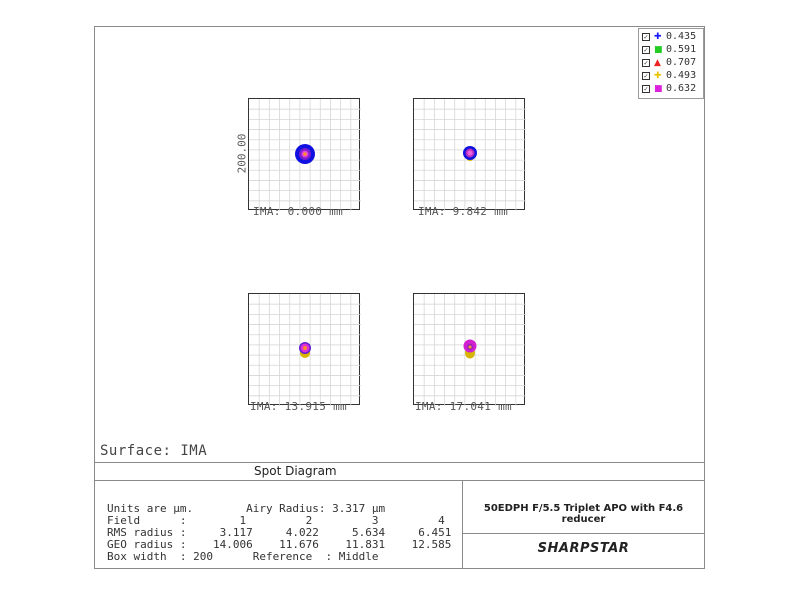 The width and height of the screenshot is (800, 594). What do you see at coordinates (681, 36) in the screenshot?
I see `legend-value: 0.435` at bounding box center [681, 36].